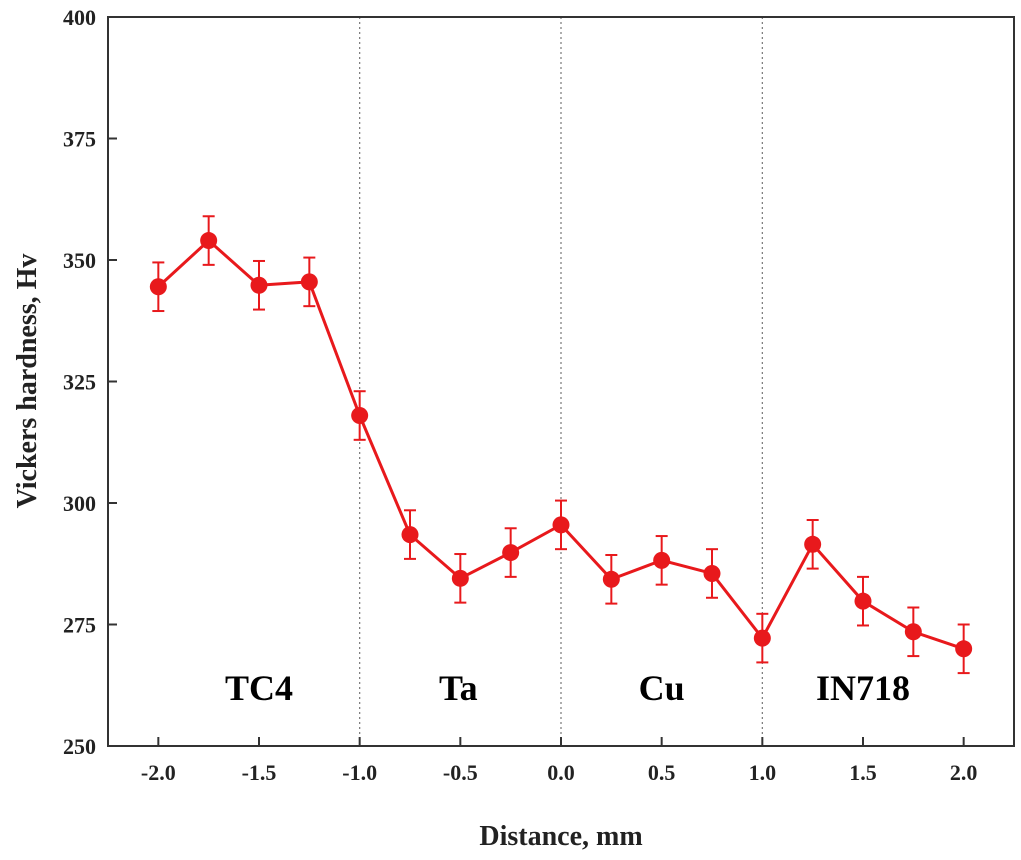 This screenshot has width=1021, height=860. I want to click on x-tick-label: -2.0, so click(158, 772).